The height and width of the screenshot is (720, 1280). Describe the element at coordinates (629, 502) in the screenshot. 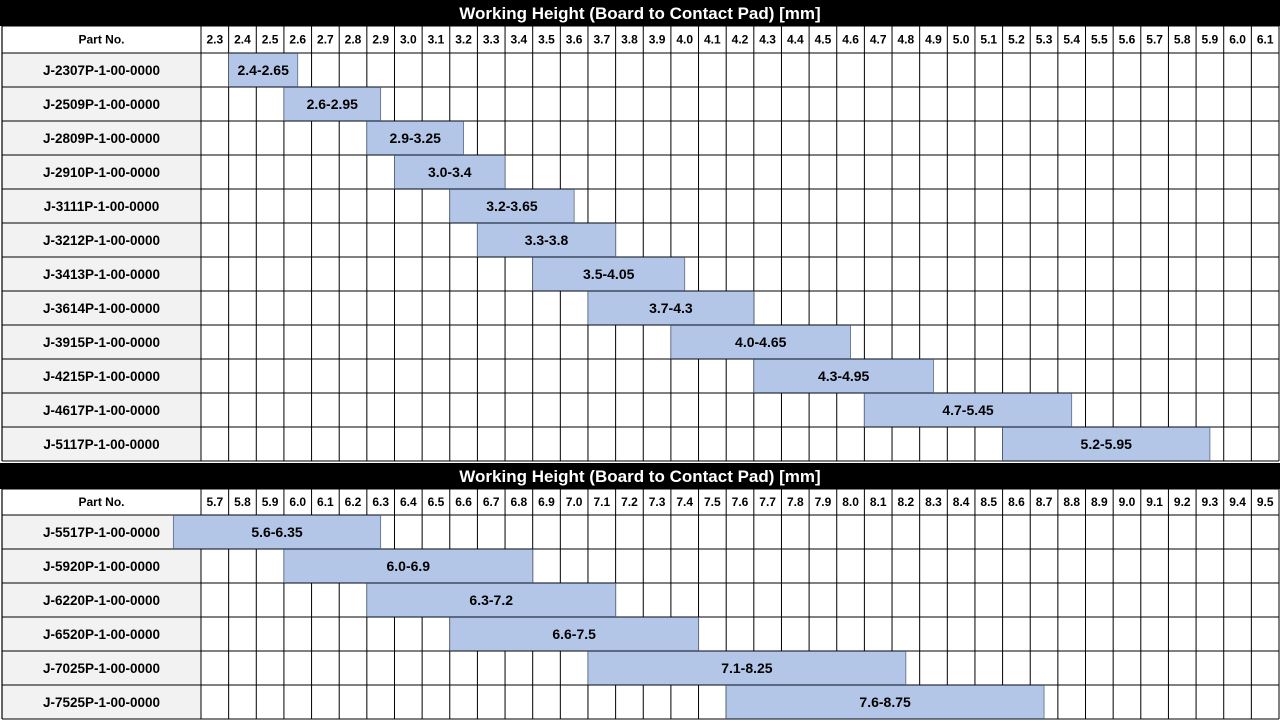

I see `tick-label: 7.2` at that location.